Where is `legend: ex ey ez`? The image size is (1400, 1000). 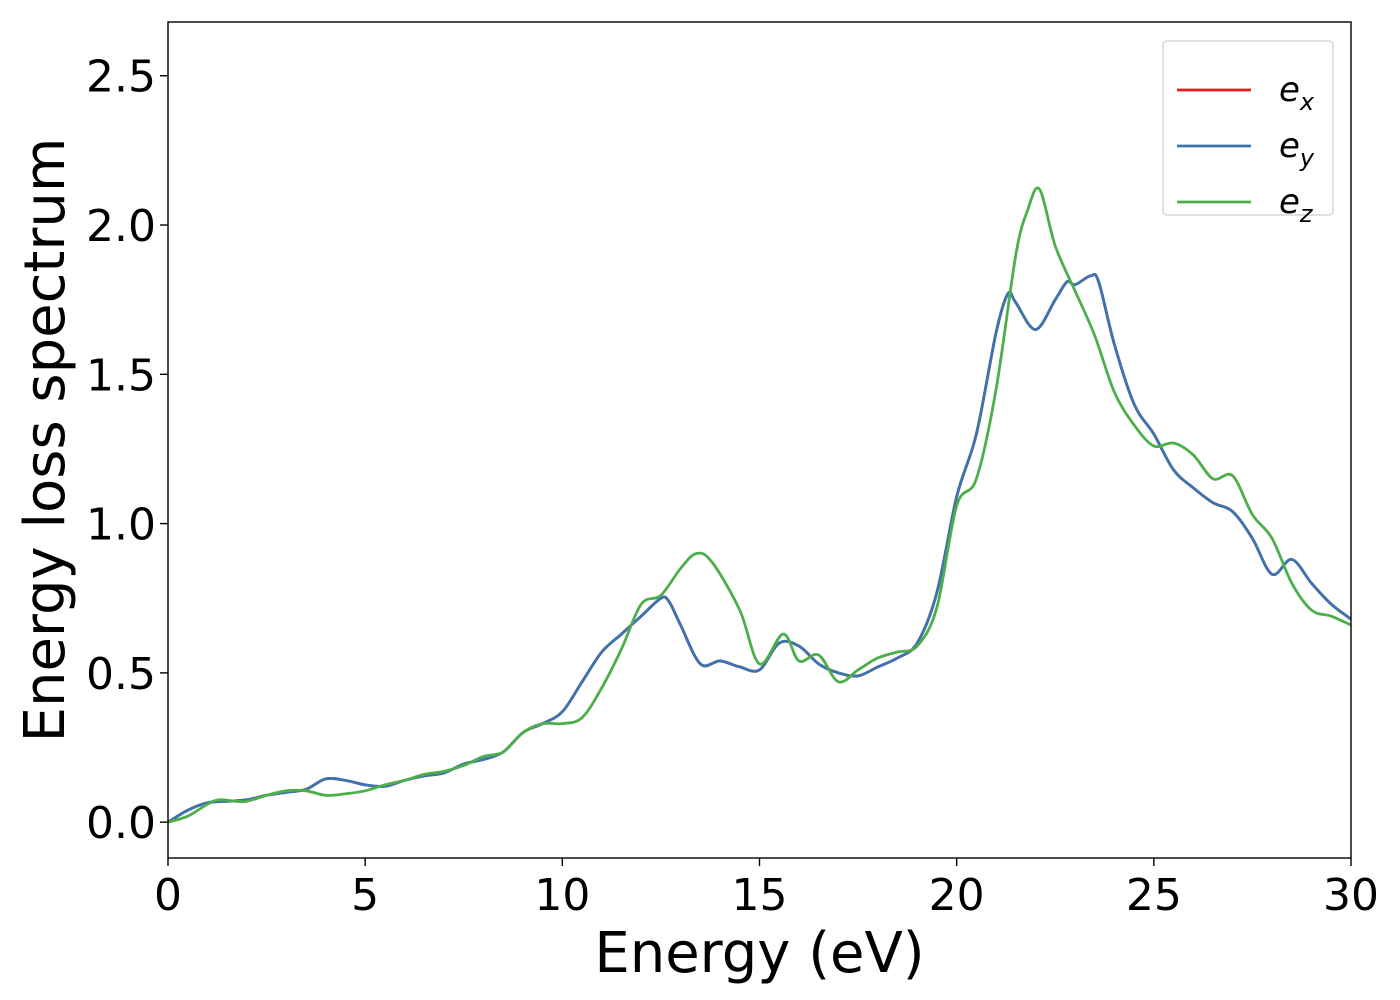 legend: ex ey ez is located at coordinates (1248, 134).